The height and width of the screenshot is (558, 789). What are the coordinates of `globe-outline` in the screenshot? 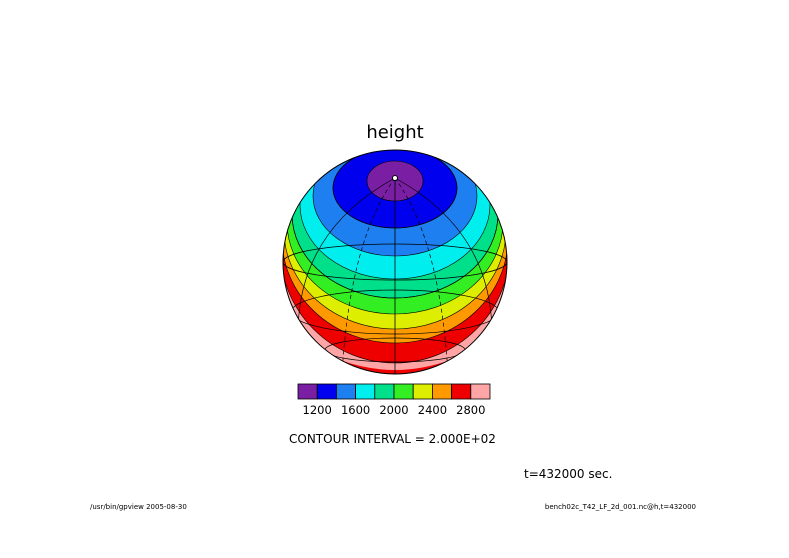 It's located at (395, 262).